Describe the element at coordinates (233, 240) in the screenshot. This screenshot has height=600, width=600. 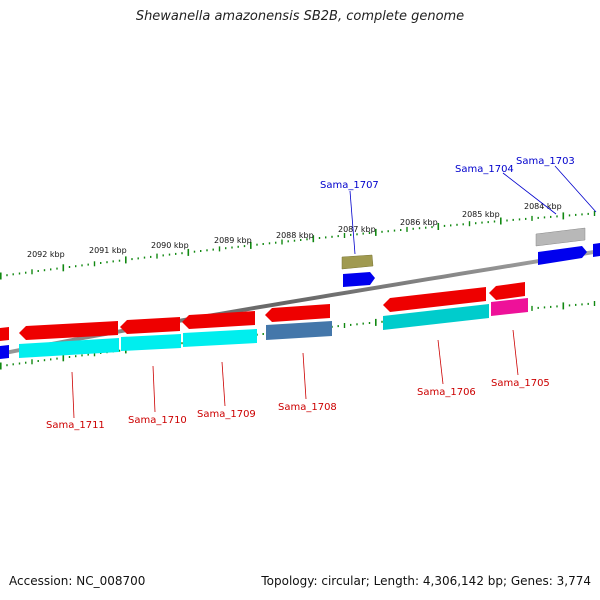
I see `scale-label: 2089 kbp` at that location.